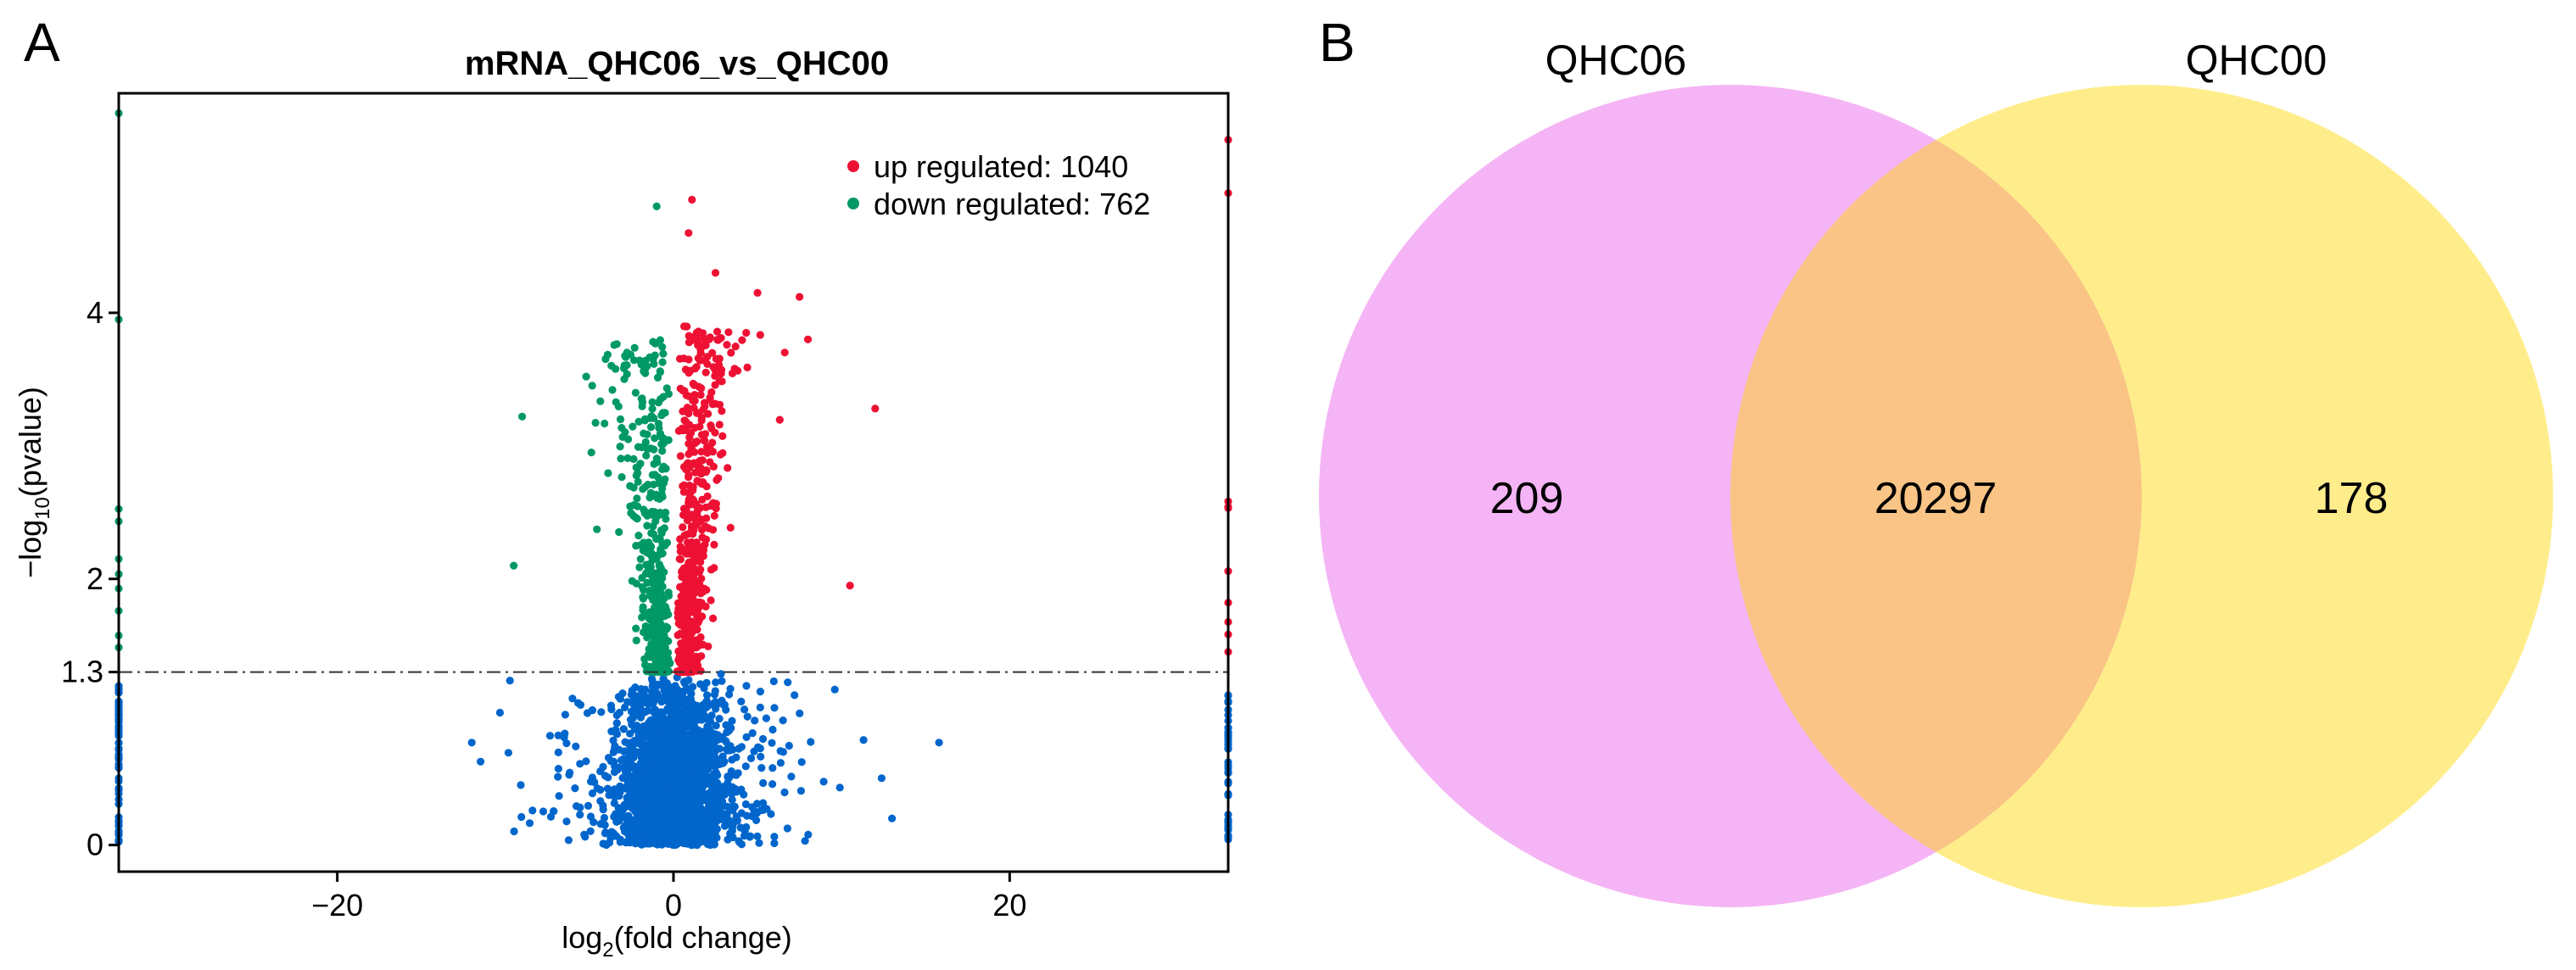 The width and height of the screenshot is (2576, 970). Describe the element at coordinates (33, 482) in the screenshot. I see `y-axis-label: −log10(pvalue)` at that location.